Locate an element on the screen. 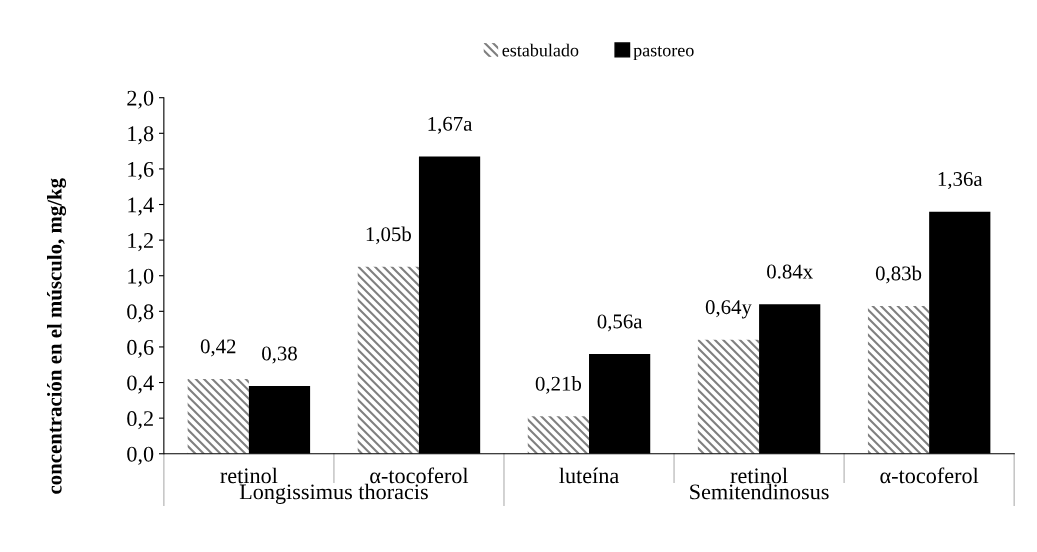 The image size is (1037, 552). legend-label: estabulado is located at coordinates (540, 50).